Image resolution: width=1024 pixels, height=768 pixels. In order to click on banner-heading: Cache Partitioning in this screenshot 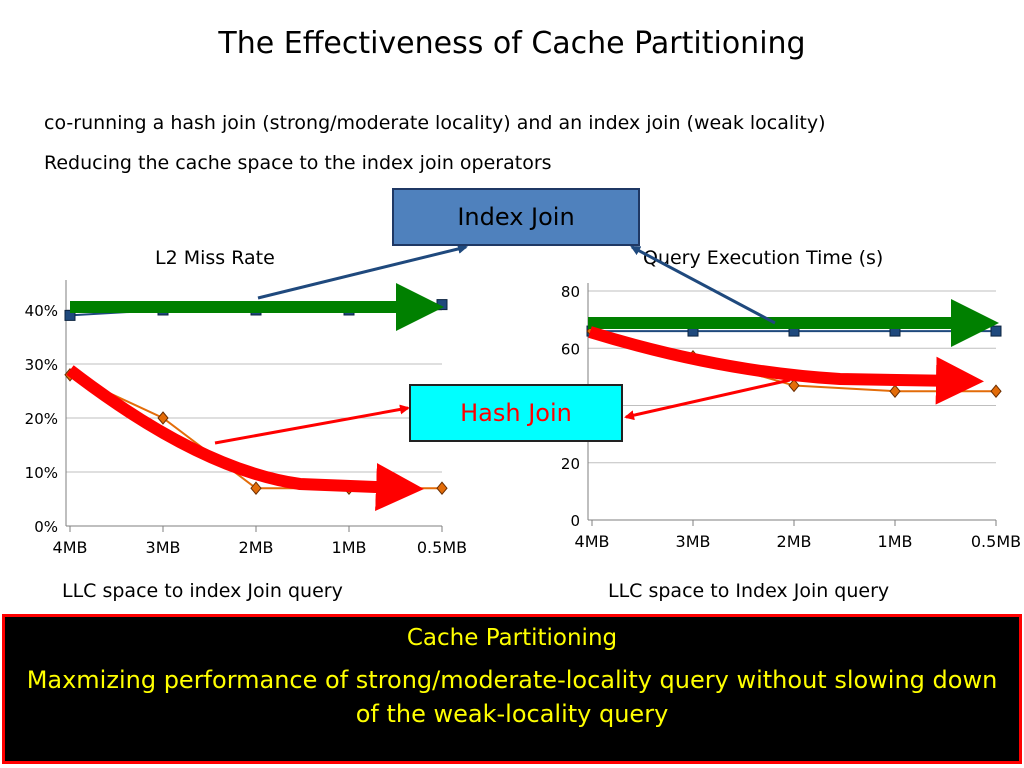, I will do `click(512, 638)`.